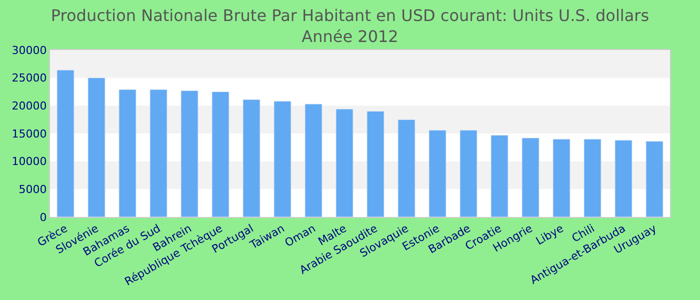  What do you see at coordinates (29, 78) in the screenshot?
I see `y-tick-label: 25000` at bounding box center [29, 78].